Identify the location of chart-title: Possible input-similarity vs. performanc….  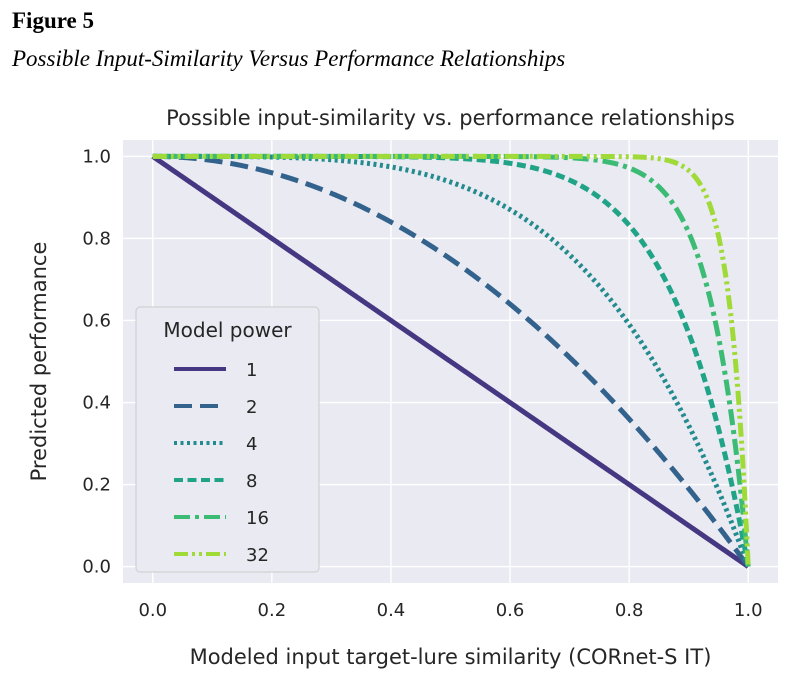
(450, 118).